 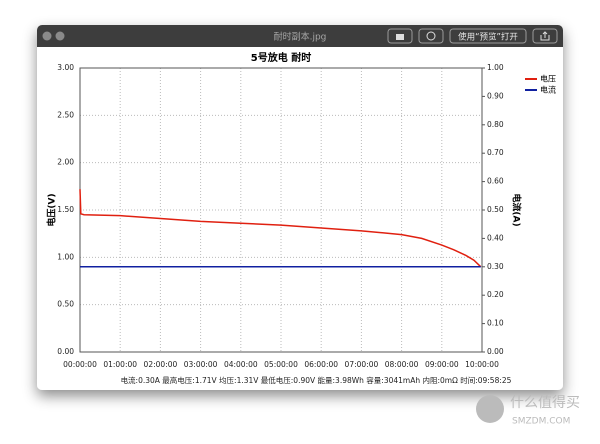 What do you see at coordinates (495, 67) in the screenshot?
I see `y2-tick-label: 1.00` at bounding box center [495, 67].